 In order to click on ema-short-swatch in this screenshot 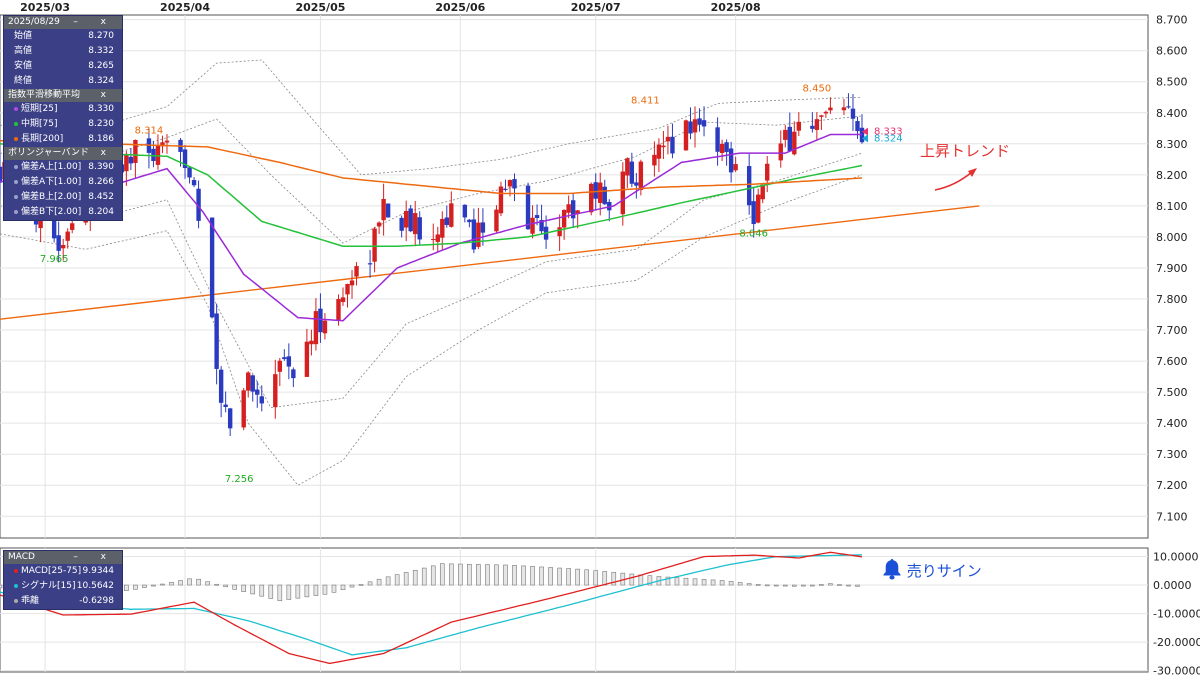, I will do `click(16, 108)`.